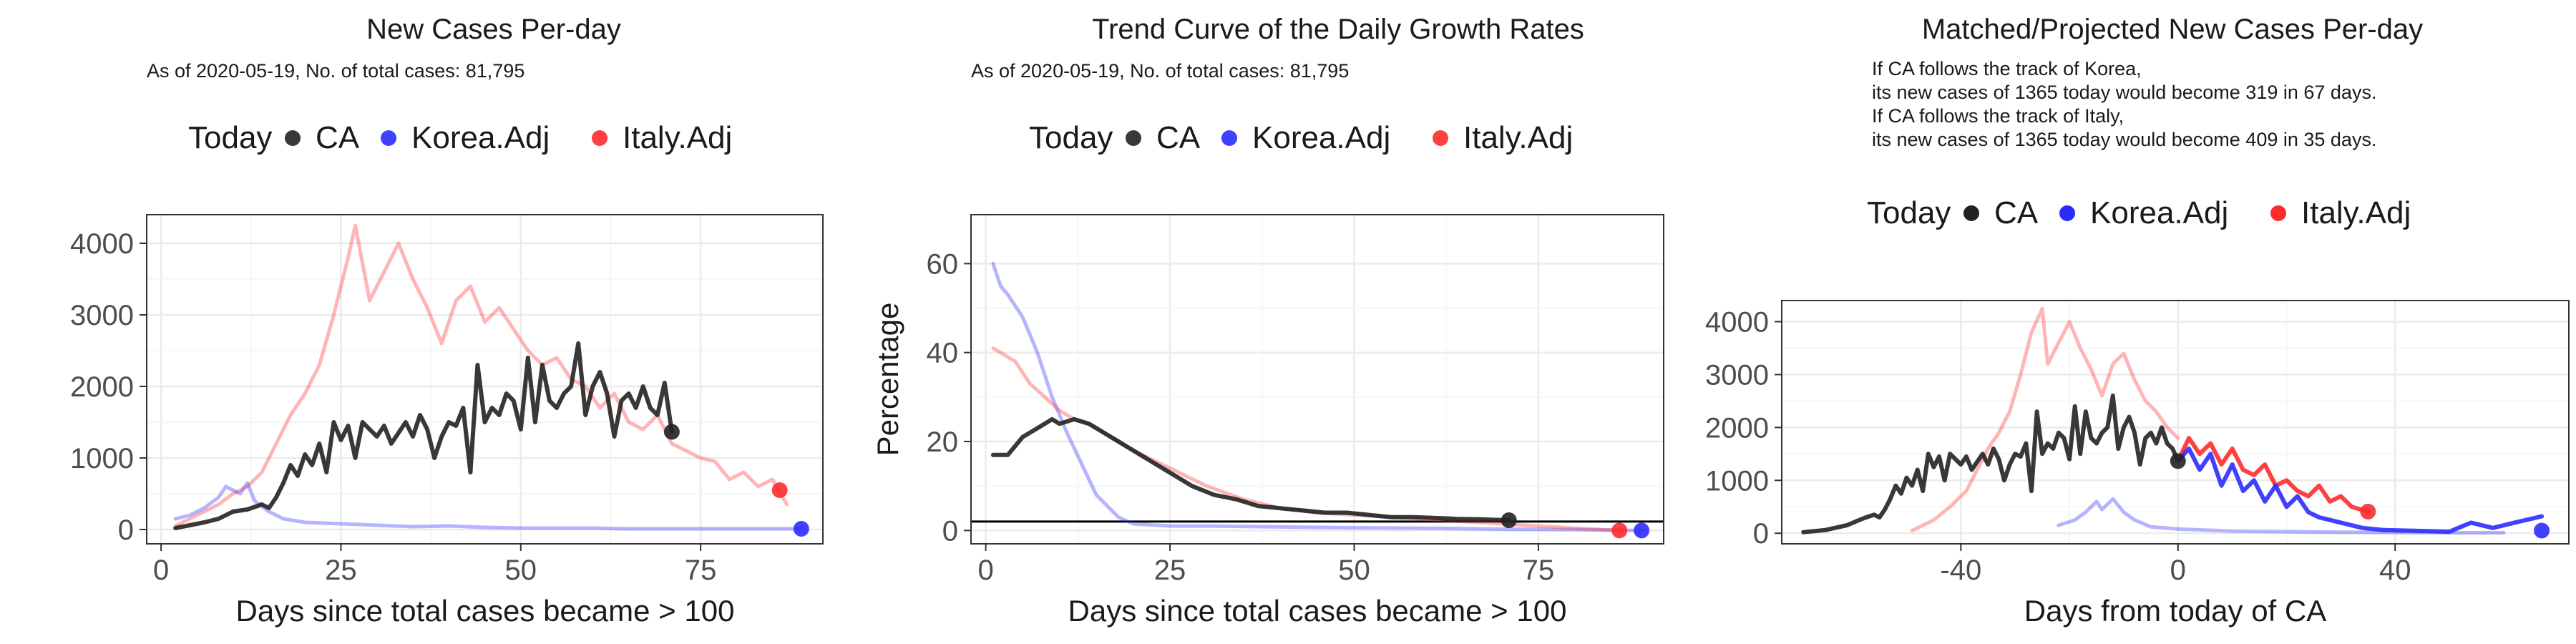 This screenshot has width=2576, height=644. I want to click on chart-title: Matched/Projected New Cases Per-day, so click(2172, 29).